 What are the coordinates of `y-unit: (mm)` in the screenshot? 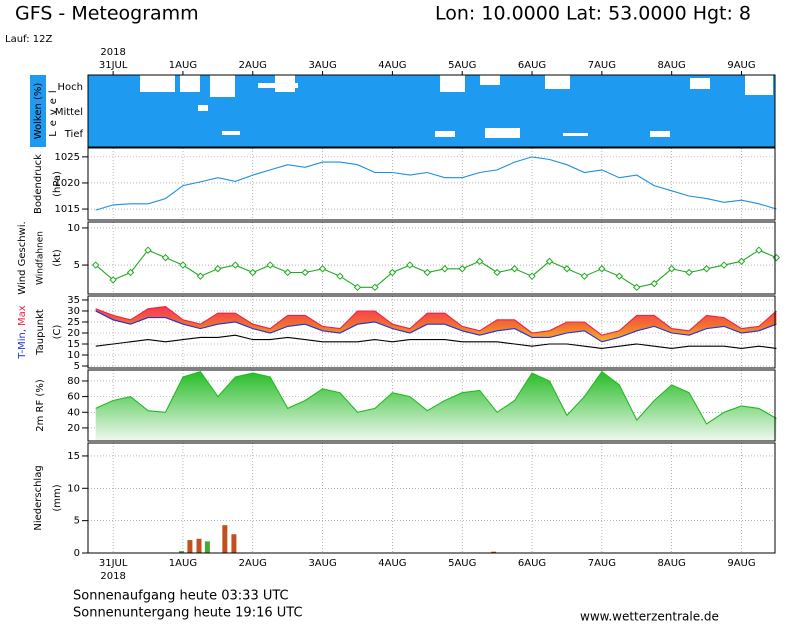 It's located at (57, 497).